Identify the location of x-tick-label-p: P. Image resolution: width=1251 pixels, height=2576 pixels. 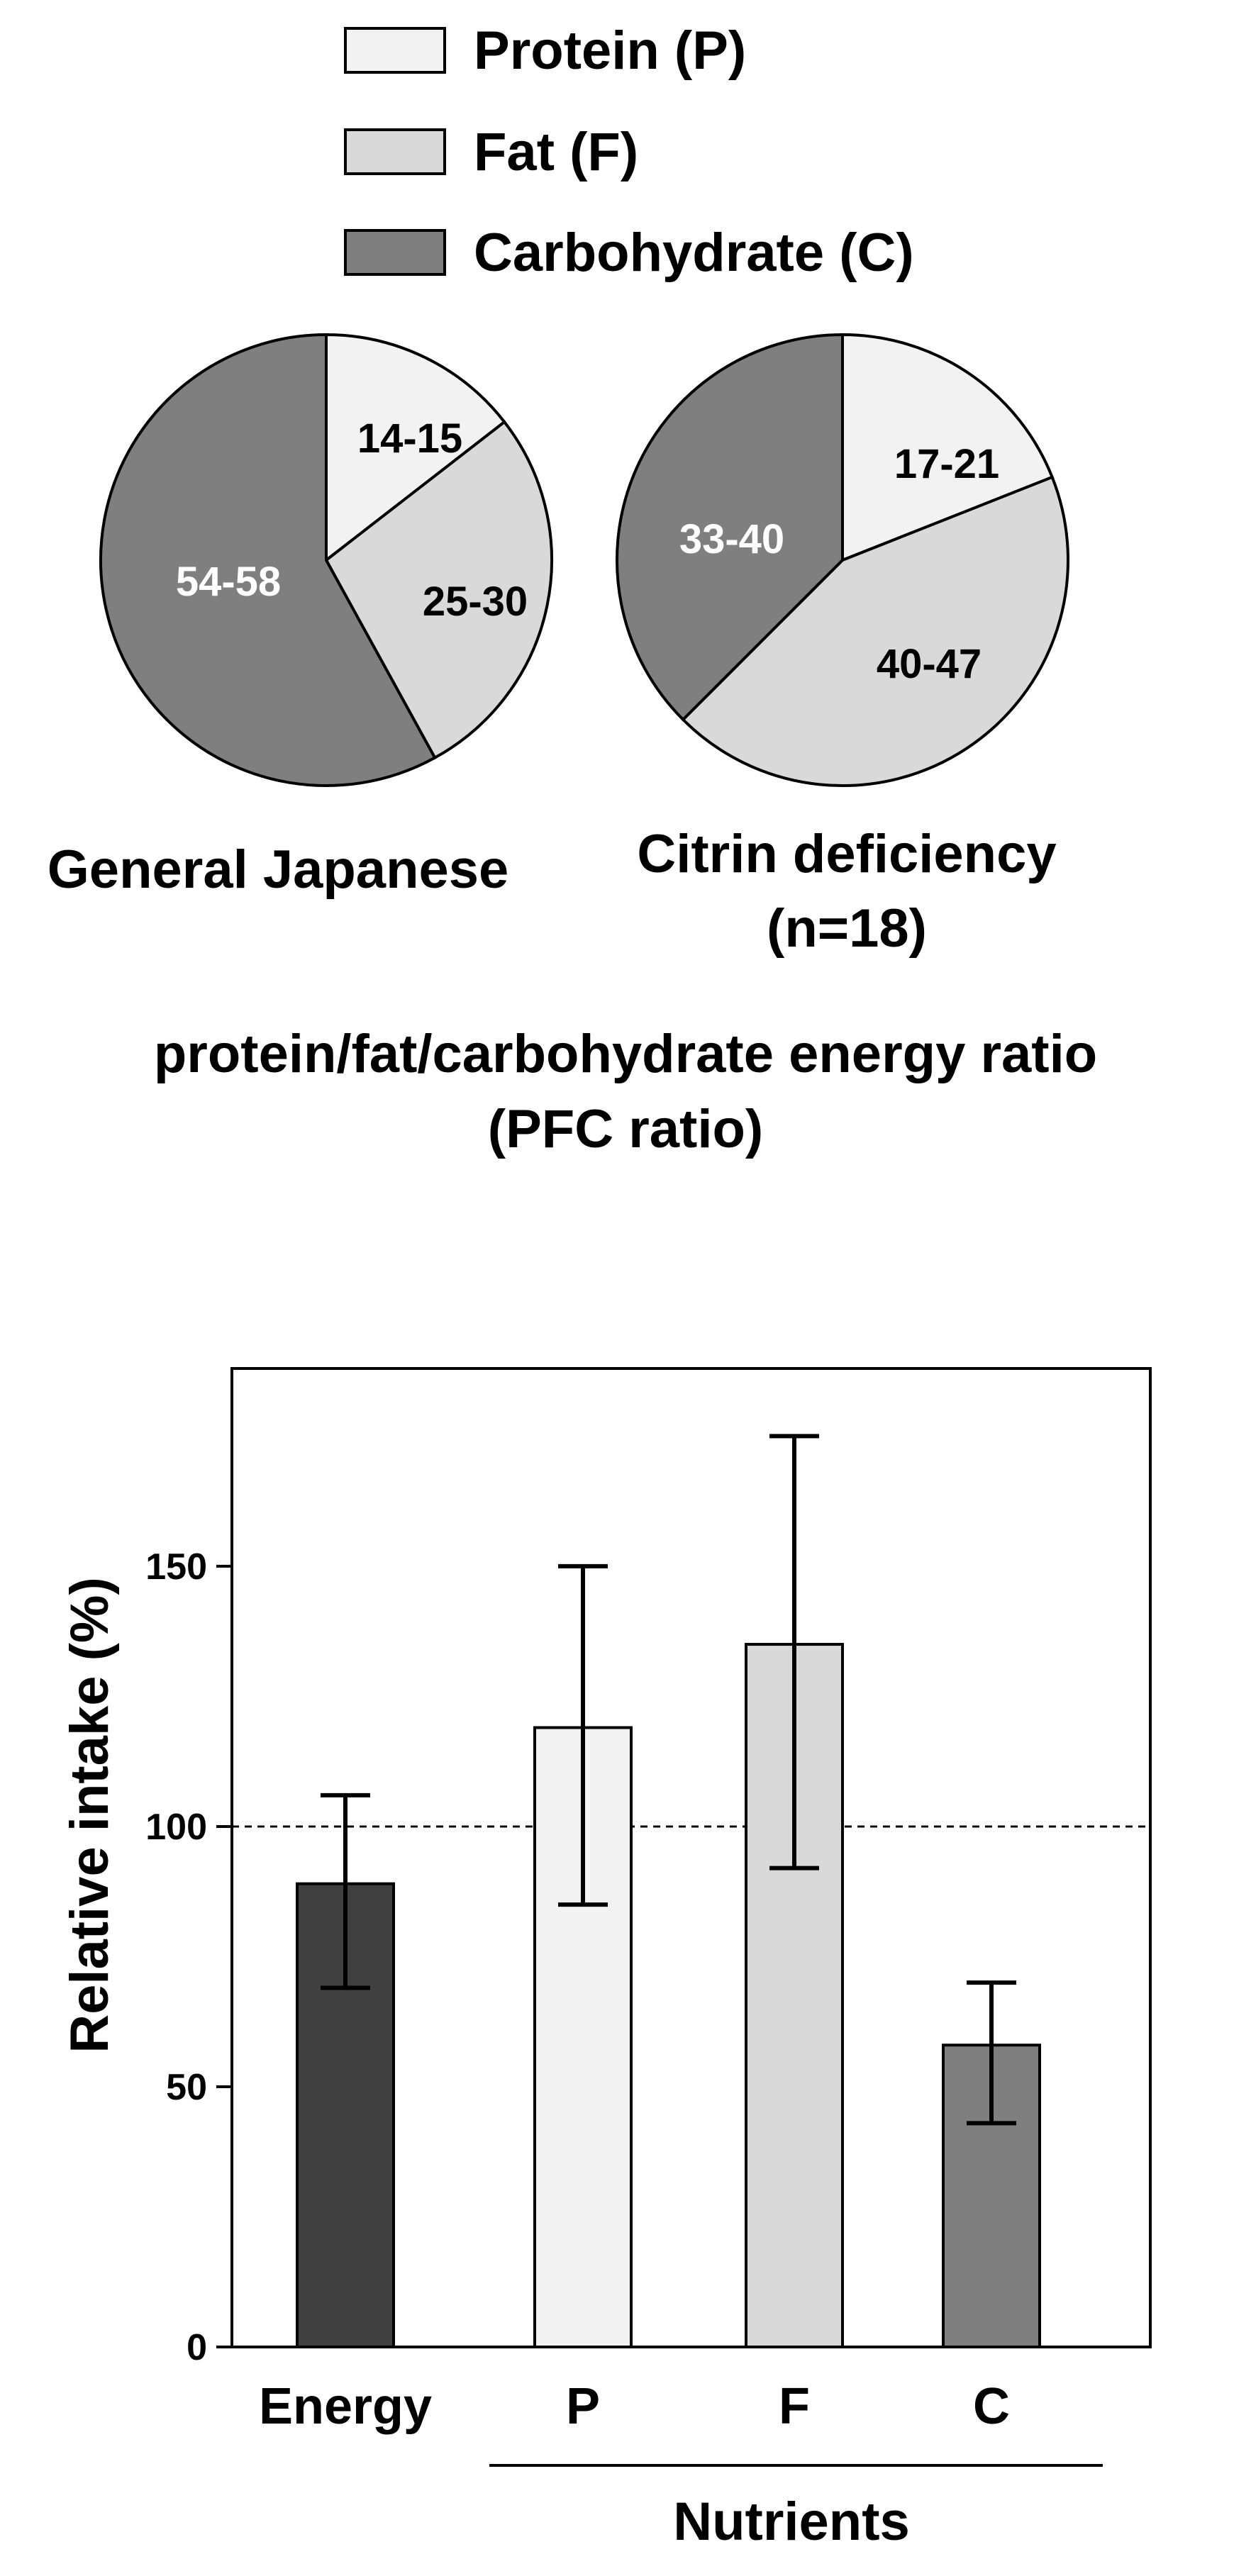
(583, 2406).